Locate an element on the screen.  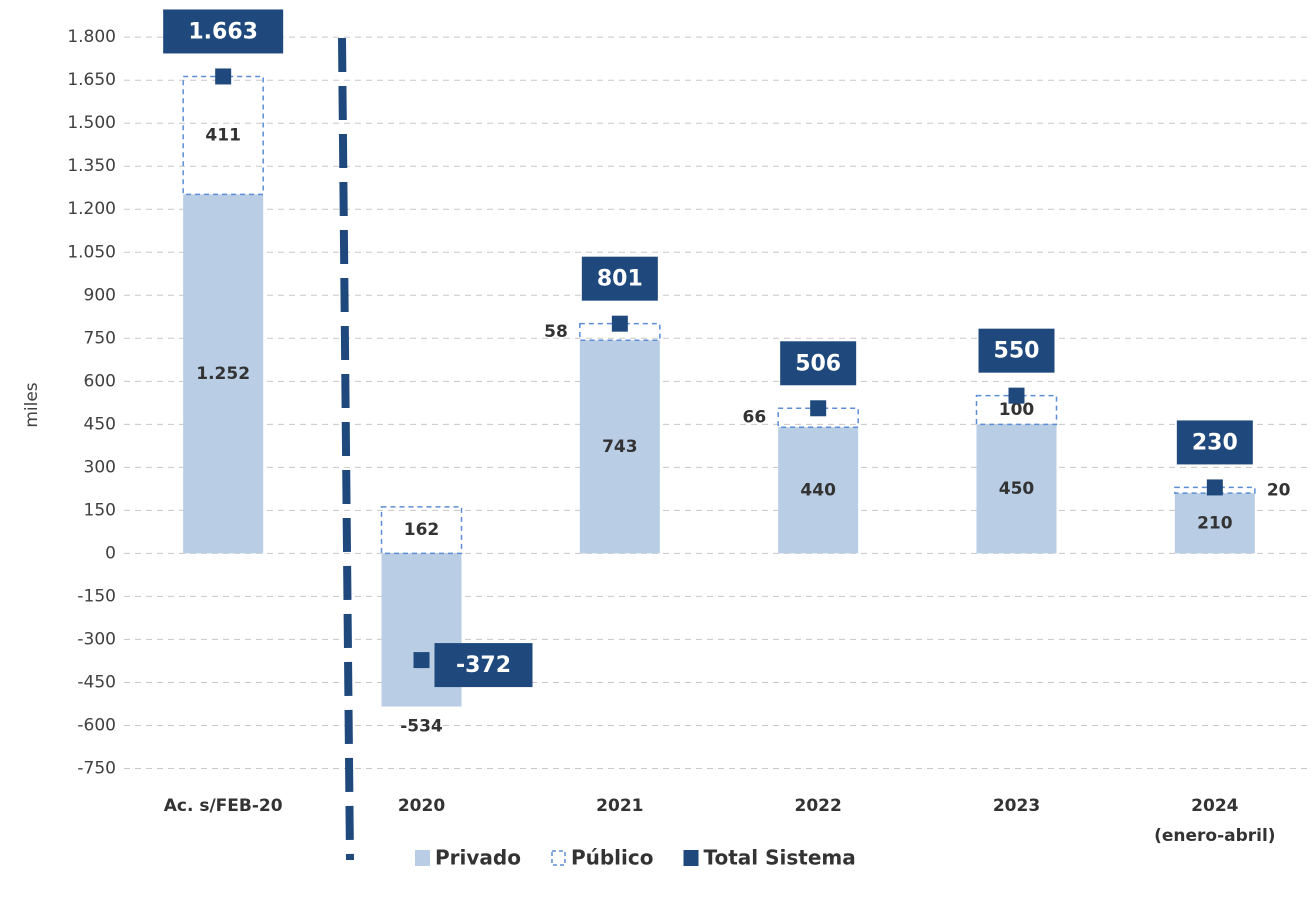
value-label: 210 is located at coordinates (1215, 523).